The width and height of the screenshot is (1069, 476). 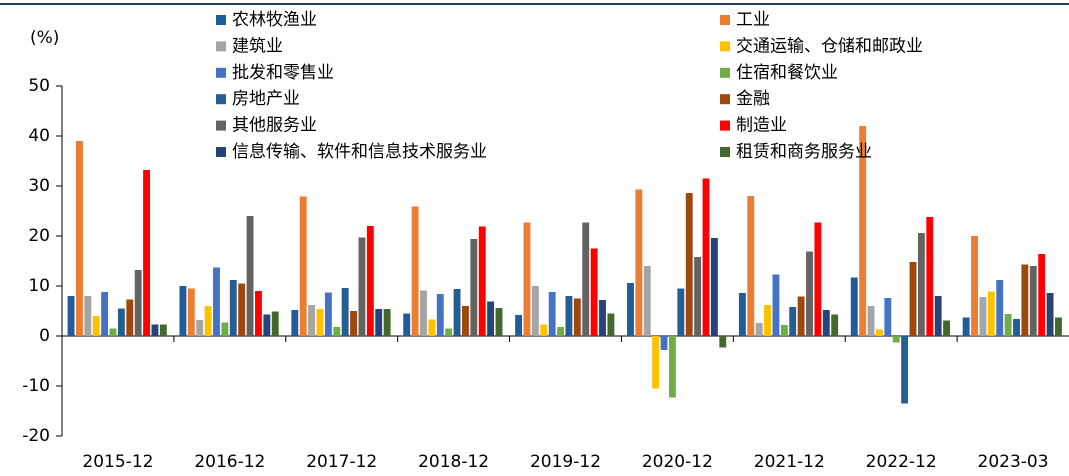 What do you see at coordinates (341, 462) in the screenshot?
I see `x-tick-label: 2017-12` at bounding box center [341, 462].